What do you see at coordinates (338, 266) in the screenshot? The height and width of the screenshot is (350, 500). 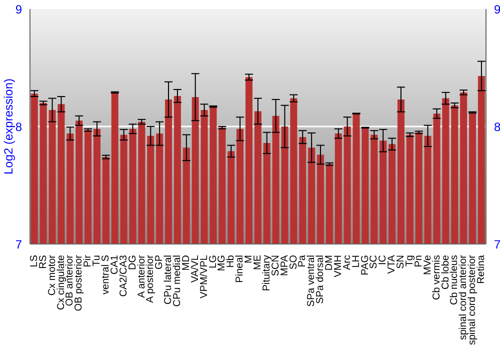 I see `x-tick-label: VMH` at bounding box center [338, 266].